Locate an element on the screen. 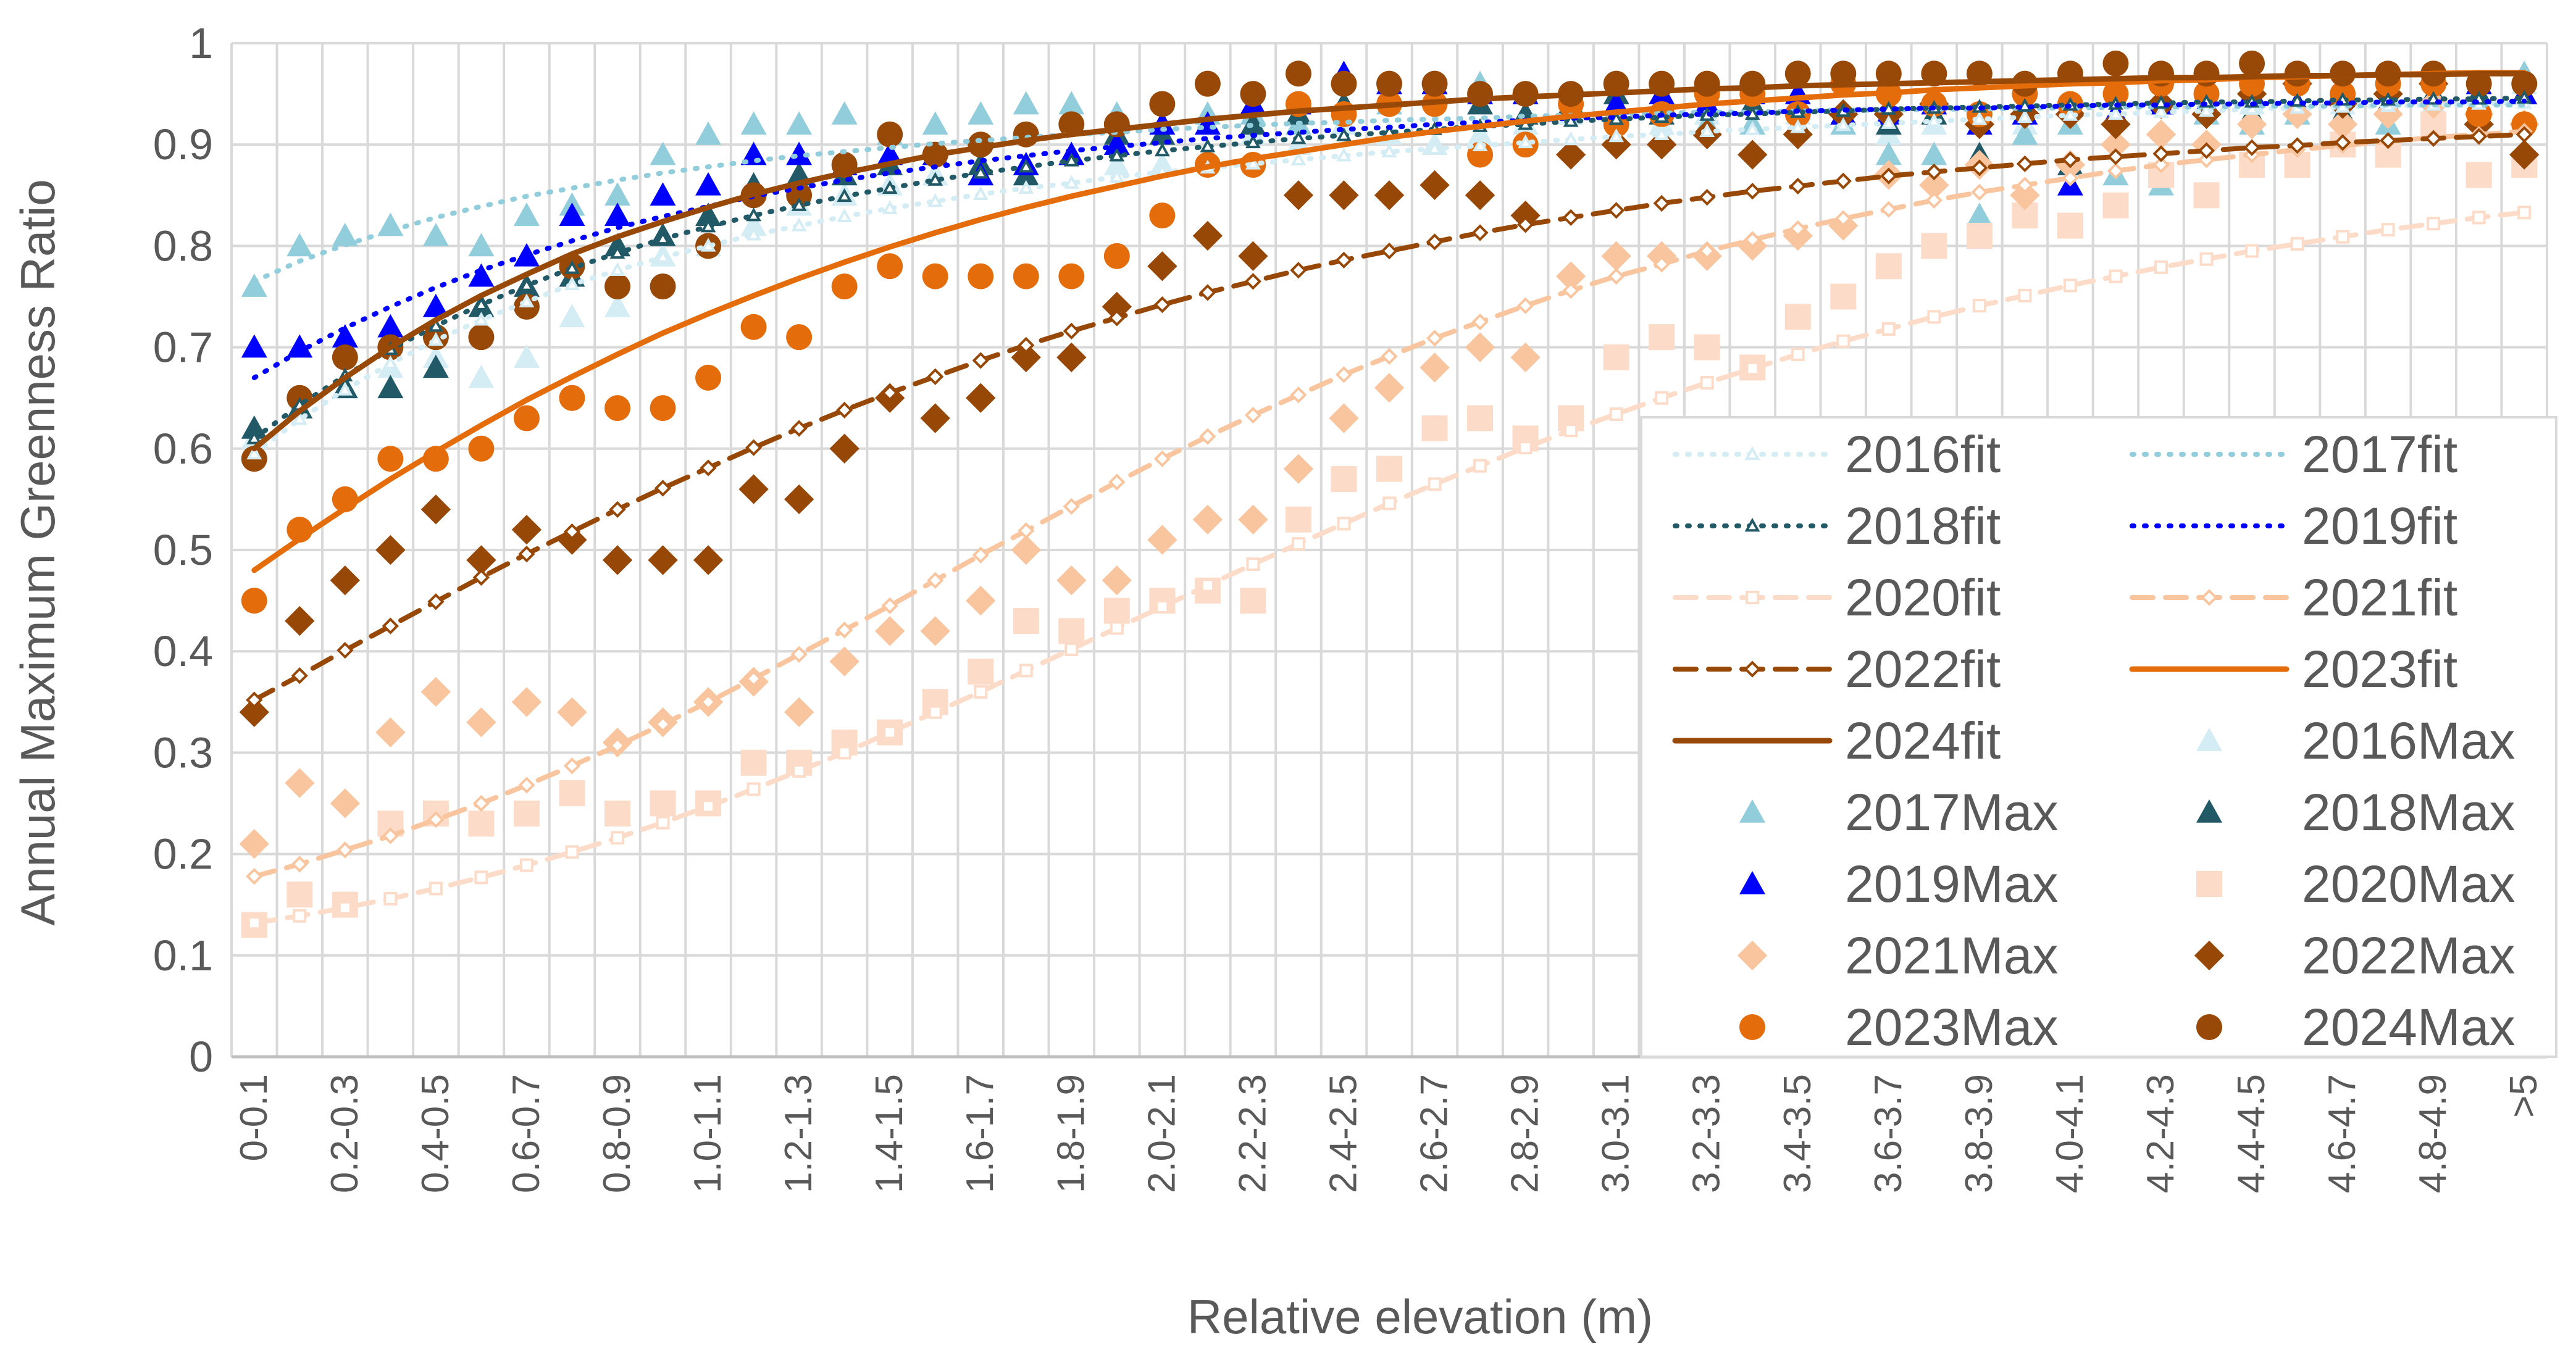 Image resolution: width=2576 pixels, height=1366 pixels. x-tick-label: 0.8-0.9 is located at coordinates (617, 1133).